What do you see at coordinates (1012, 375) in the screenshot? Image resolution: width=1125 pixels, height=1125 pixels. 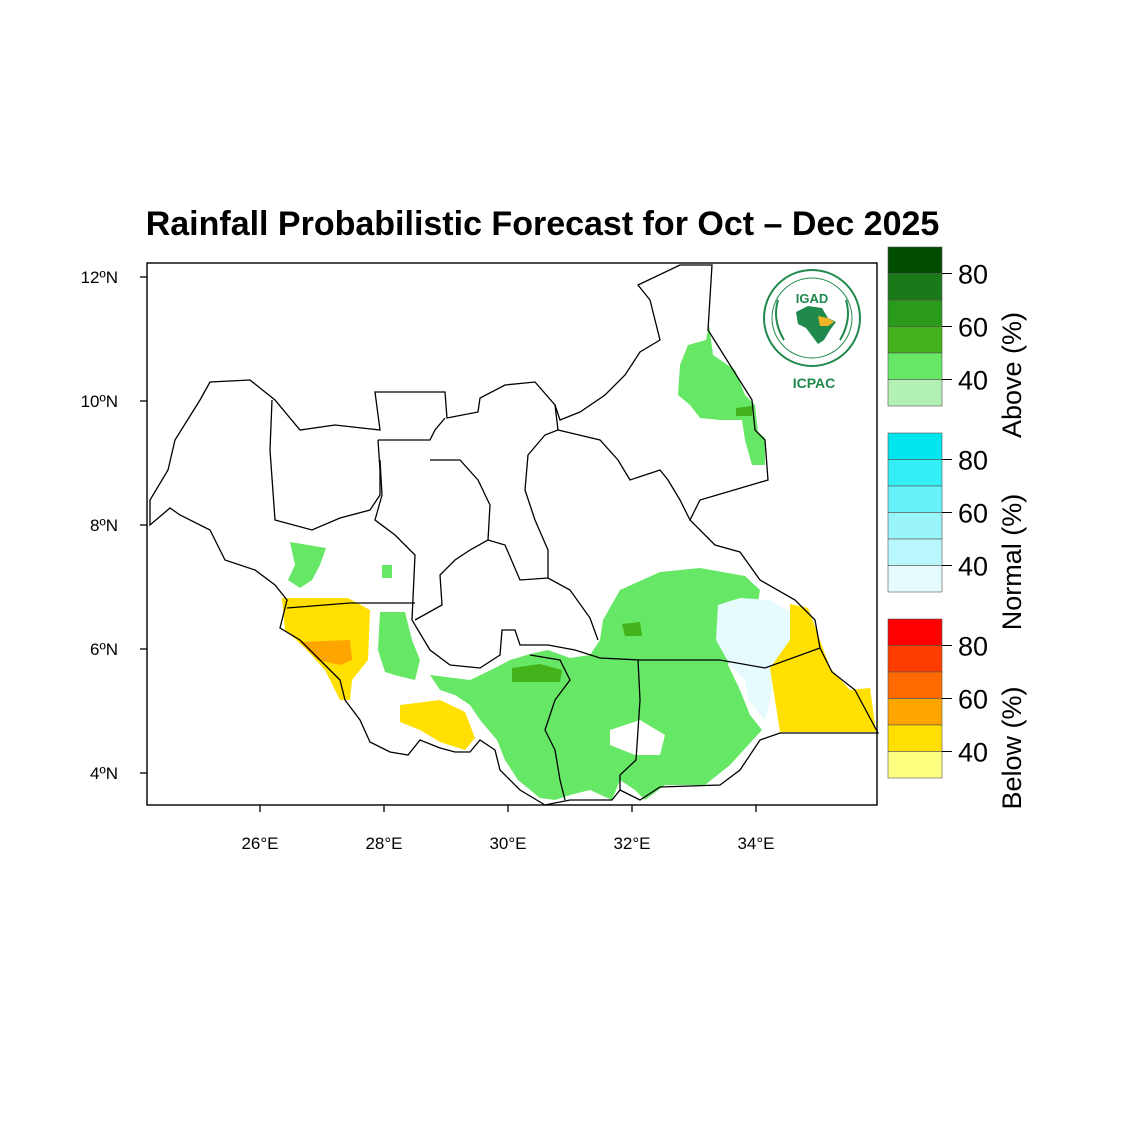 I see `legend-category-above: Above (%)` at bounding box center [1012, 375].